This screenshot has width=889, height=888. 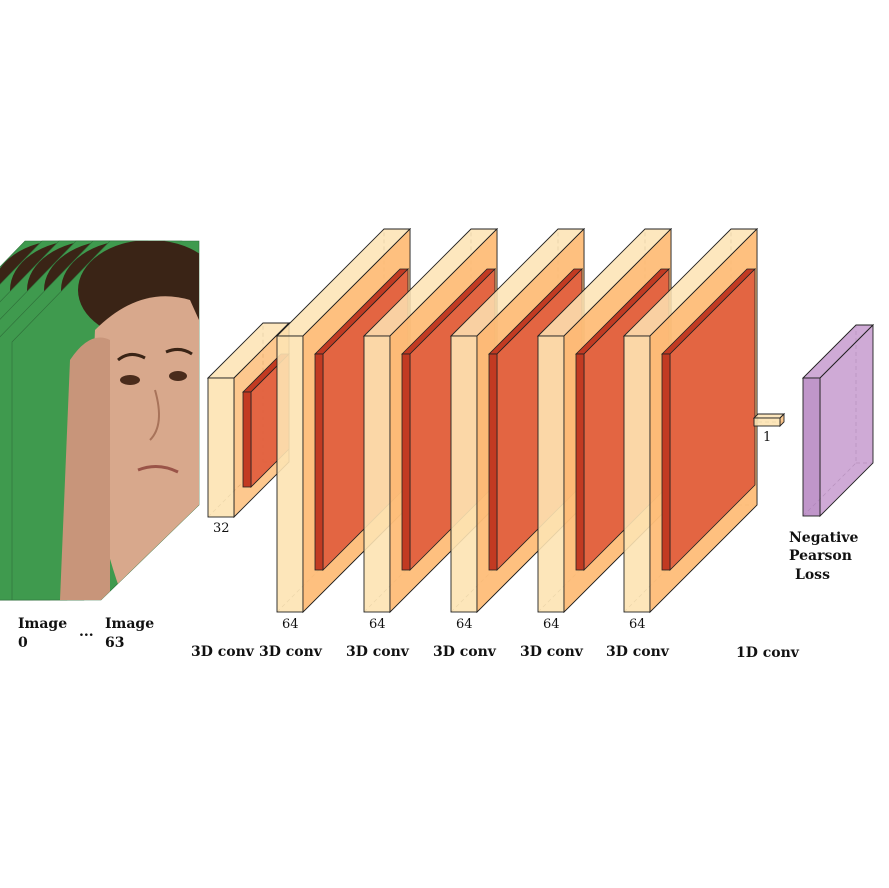 I want to click on nose, so click(x=154, y=415).